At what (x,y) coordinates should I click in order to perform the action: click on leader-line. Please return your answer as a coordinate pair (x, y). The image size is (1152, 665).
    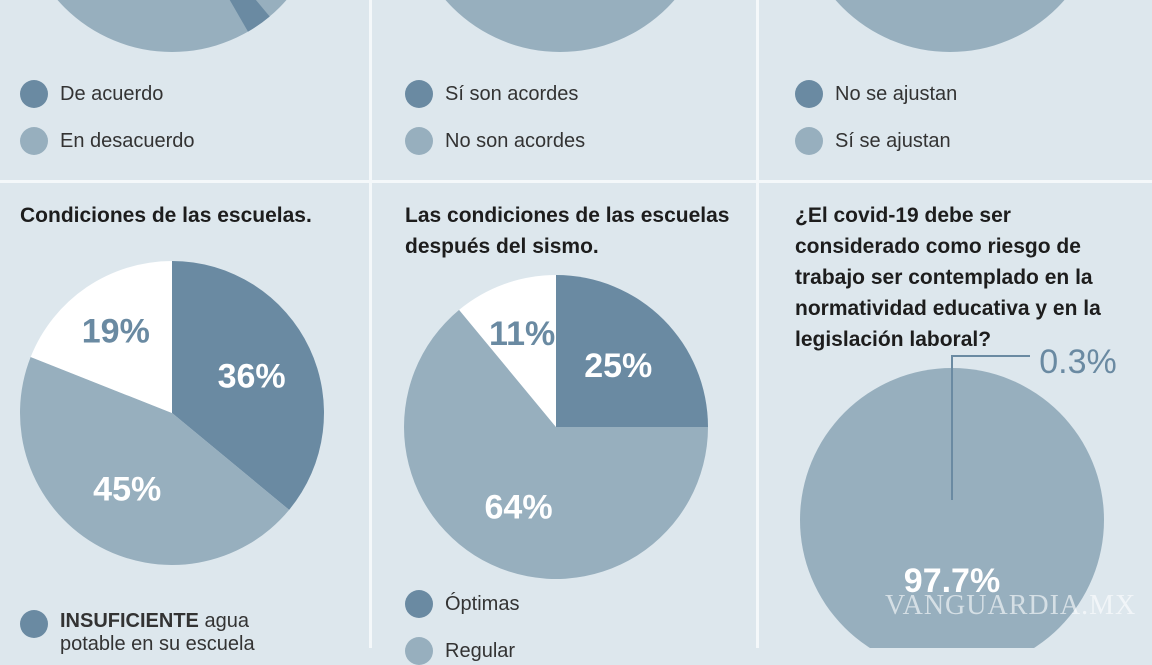
    Looking at the image, I should click on (990, 427).